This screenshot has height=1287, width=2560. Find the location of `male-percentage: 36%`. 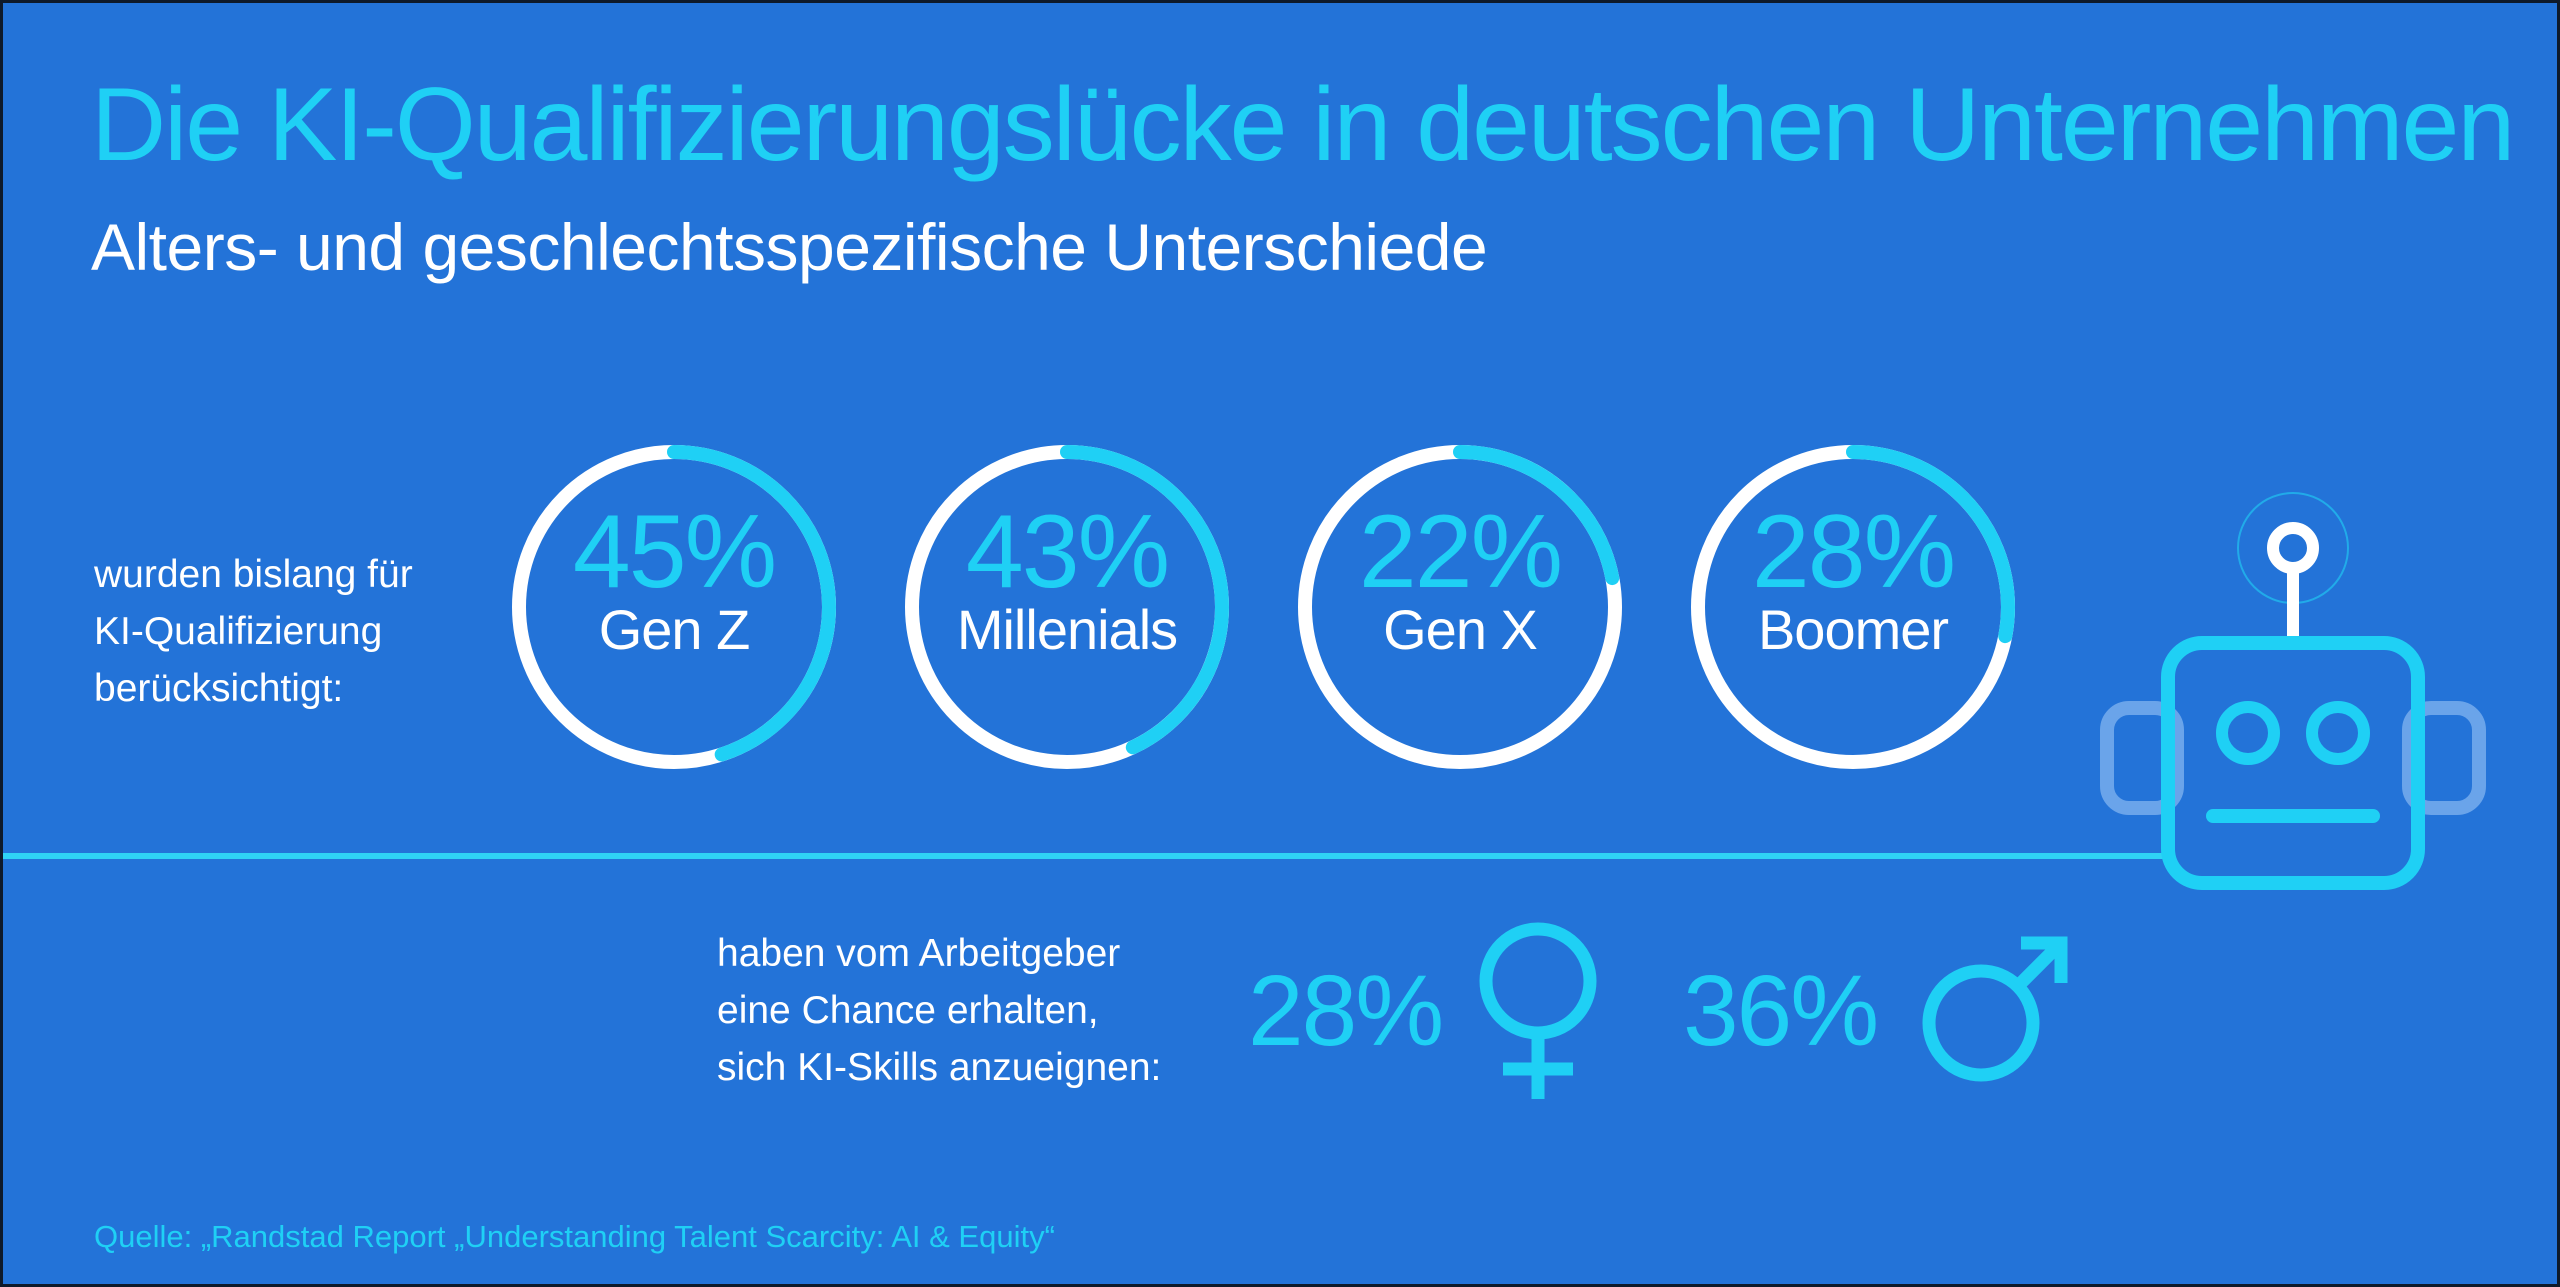

male-percentage: 36% is located at coordinates (1781, 1011).